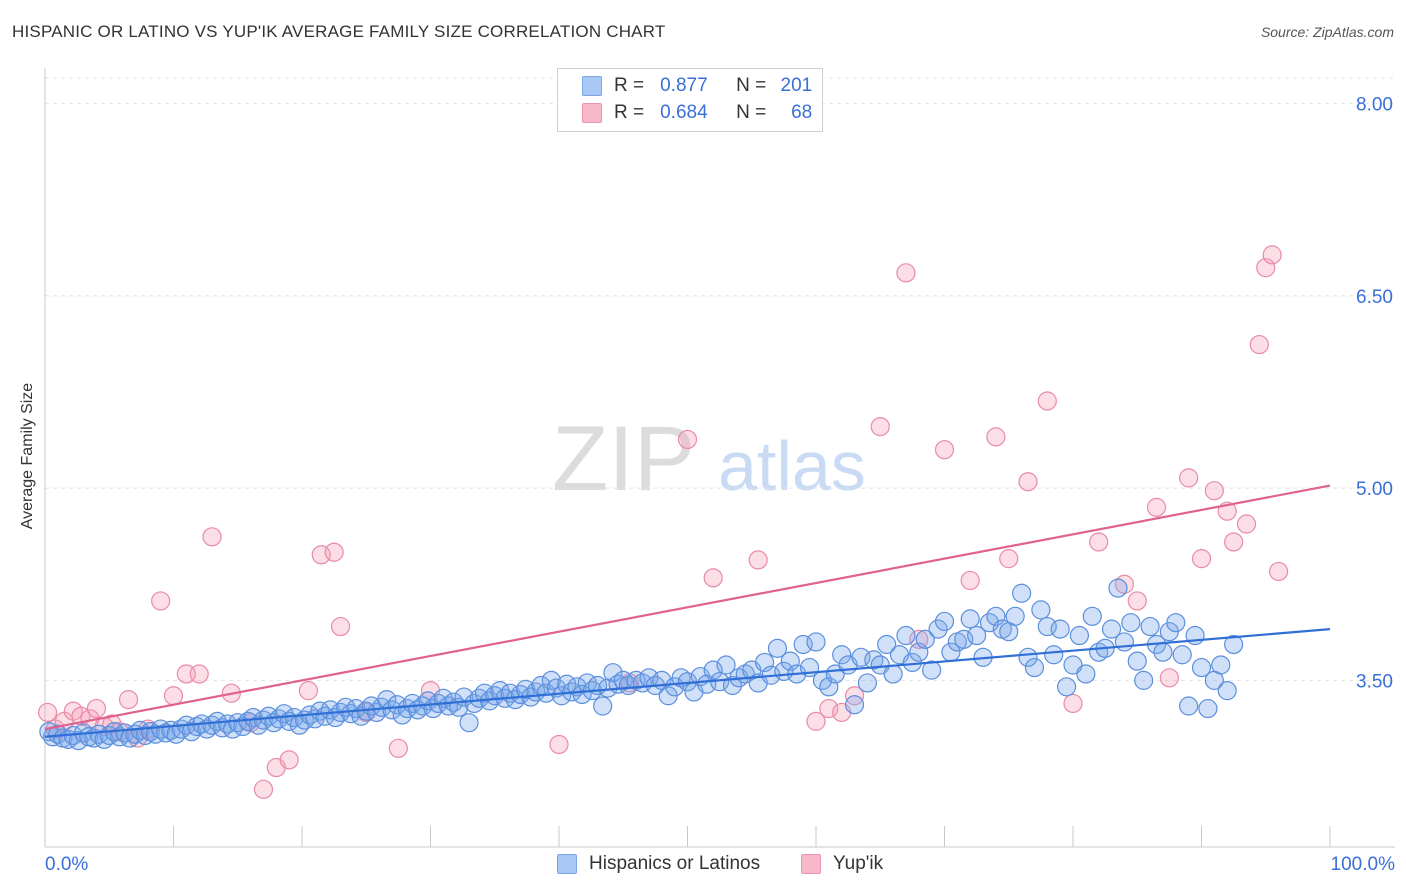 This screenshot has height=892, width=1406. What do you see at coordinates (751, 112) in the screenshot?
I see `legend-n-label: N =` at bounding box center [751, 112].